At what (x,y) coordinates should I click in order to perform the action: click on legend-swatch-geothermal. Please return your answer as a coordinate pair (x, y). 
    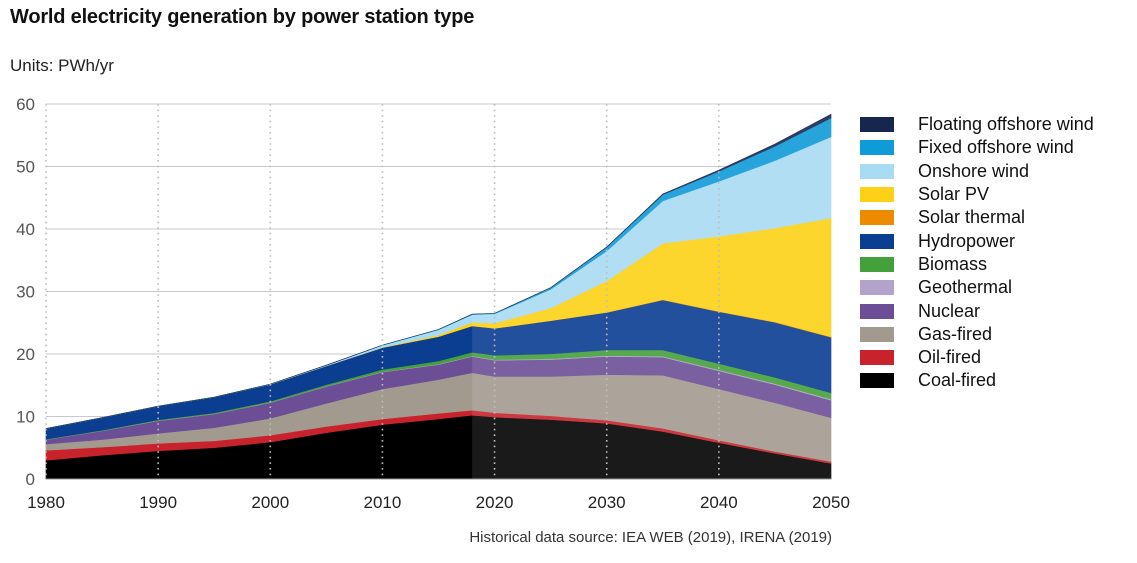
    Looking at the image, I should click on (877, 288).